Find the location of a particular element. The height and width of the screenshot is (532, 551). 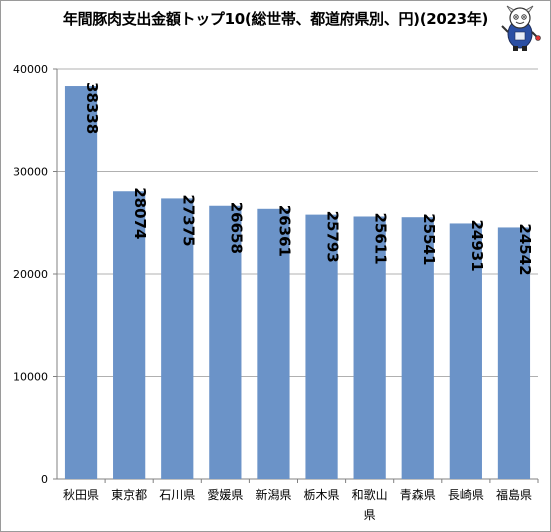

data-label: 27375 is located at coordinates (188, 220).